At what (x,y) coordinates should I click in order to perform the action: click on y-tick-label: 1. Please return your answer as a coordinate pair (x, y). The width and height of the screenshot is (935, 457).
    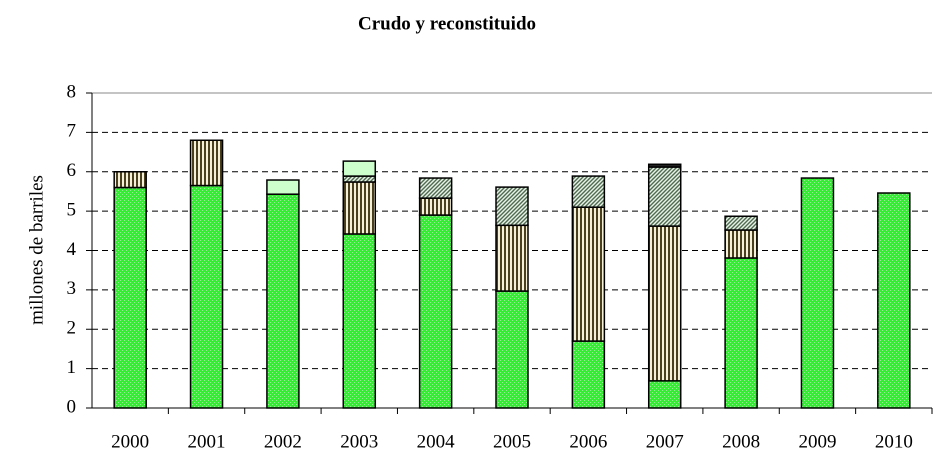
    Looking at the image, I should click on (72, 367).